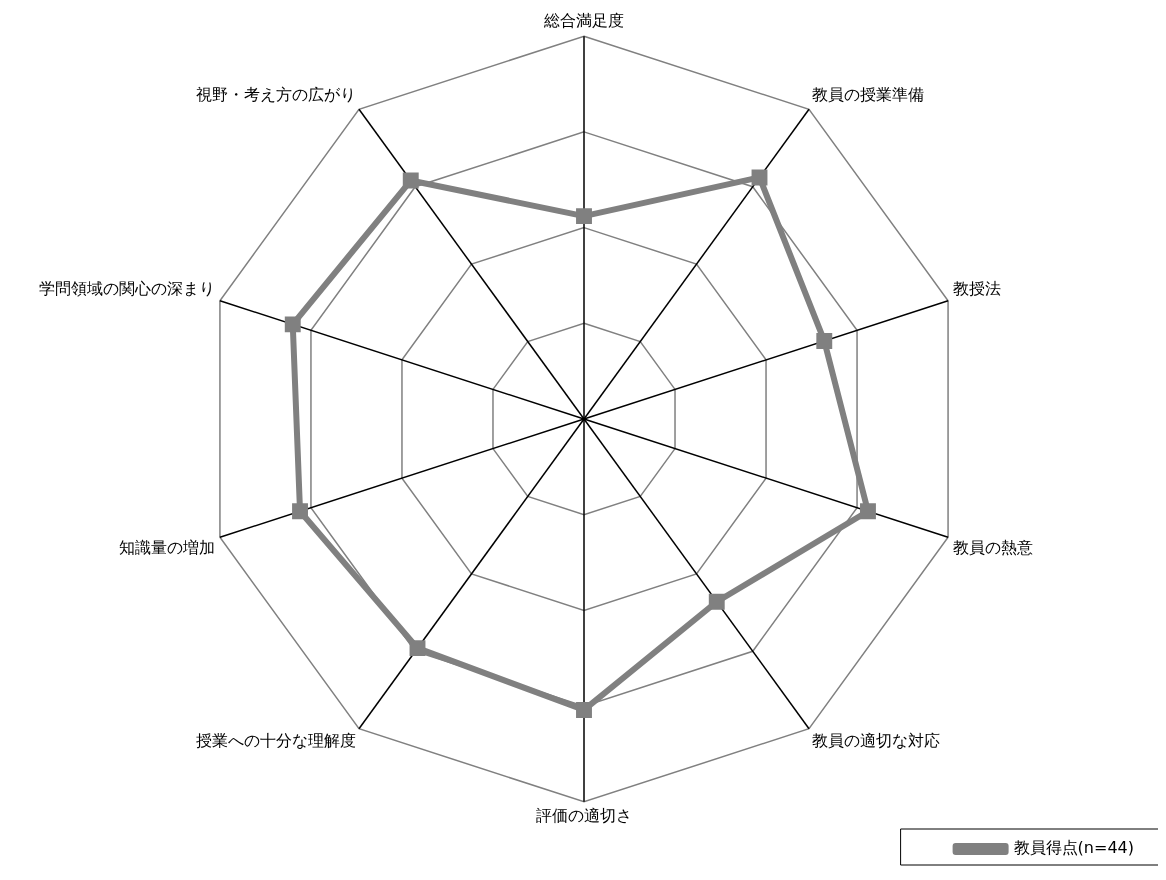  I want to click on spoke-label: 教授法, so click(976, 288).